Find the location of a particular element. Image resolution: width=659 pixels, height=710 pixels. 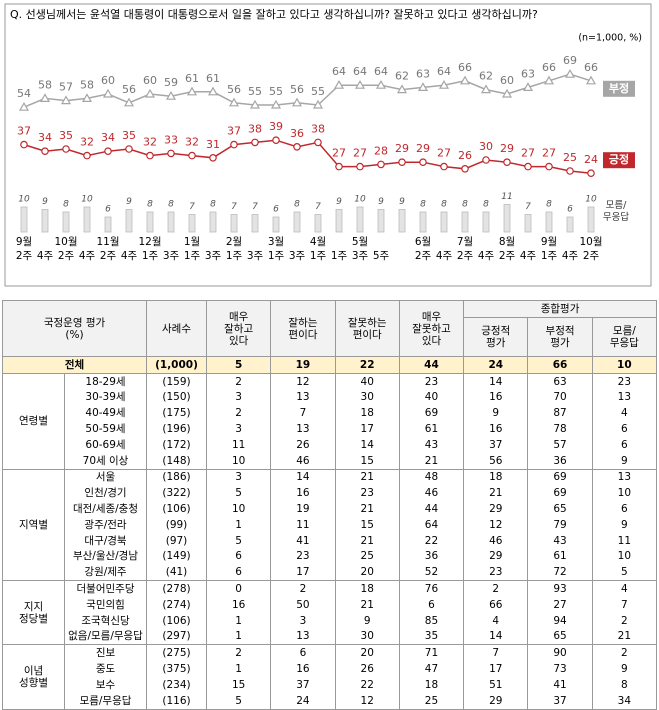

data-label: 27 is located at coordinates (528, 153).